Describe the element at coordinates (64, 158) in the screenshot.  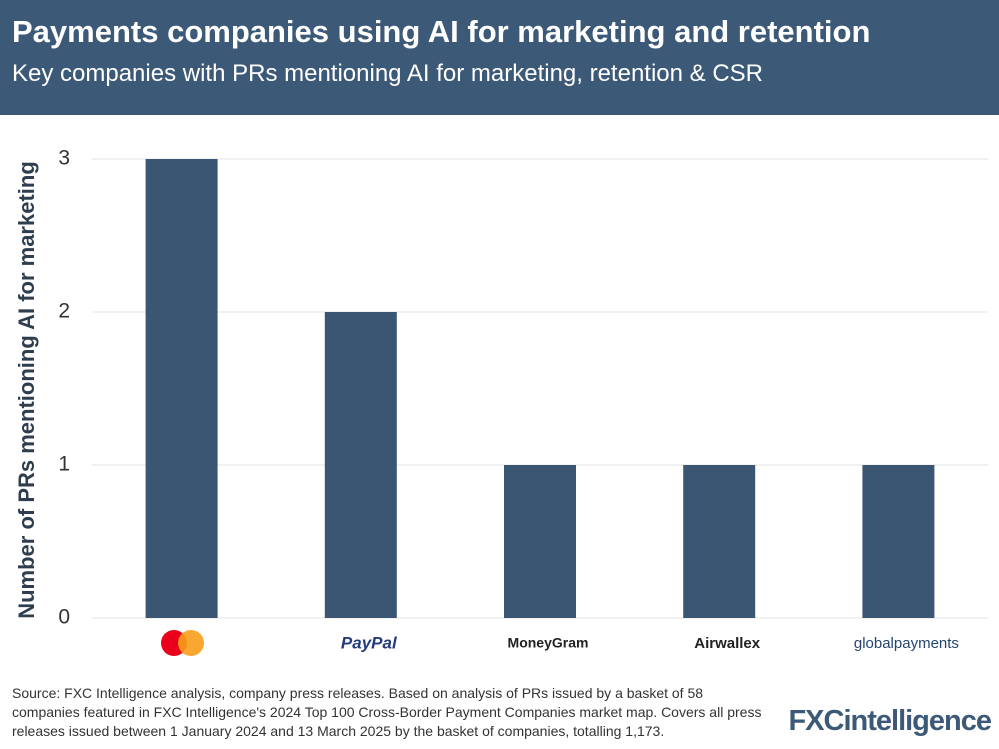
I see `y-tick-label: 3` at that location.